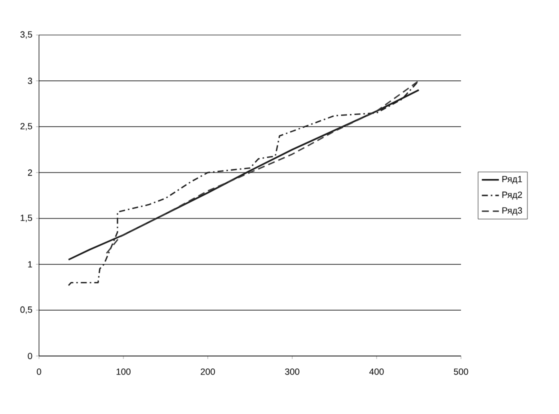  I want to click on x-tick-label: 200, so click(207, 371).